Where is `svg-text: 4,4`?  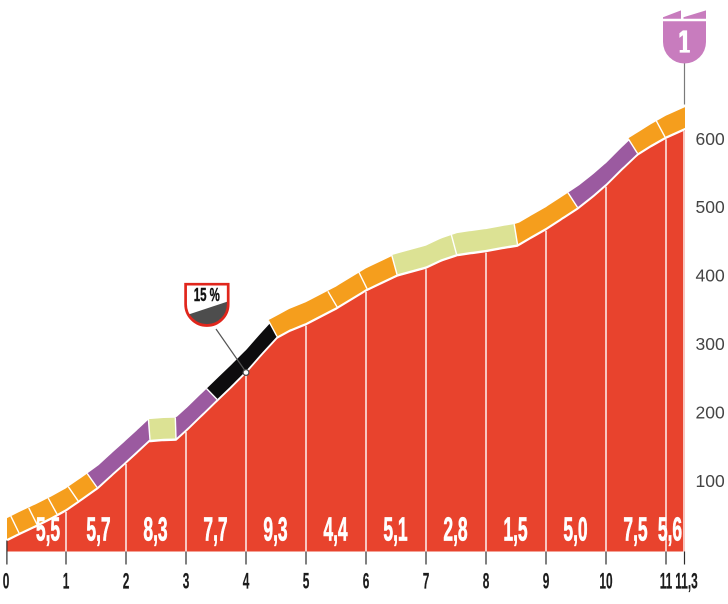 svg-text: 4,4 is located at coordinates (335, 529).